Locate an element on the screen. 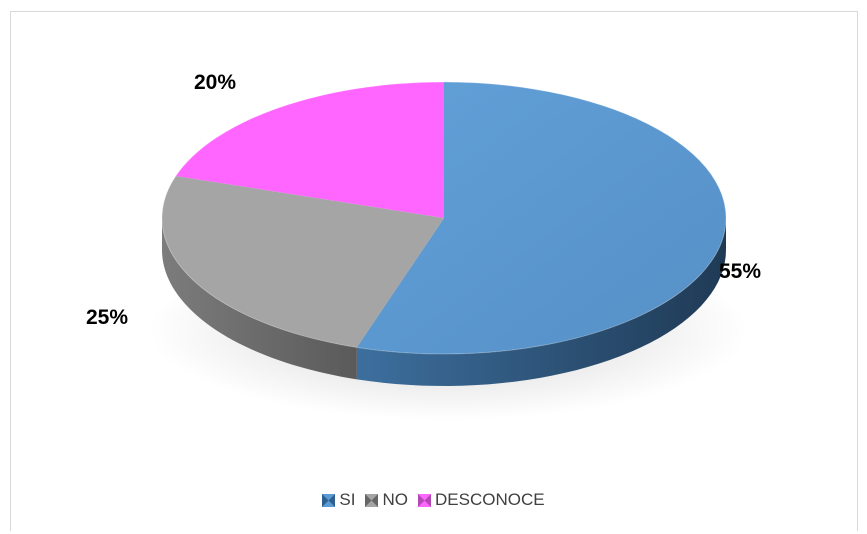  legend-item-si: SI is located at coordinates (338, 500).